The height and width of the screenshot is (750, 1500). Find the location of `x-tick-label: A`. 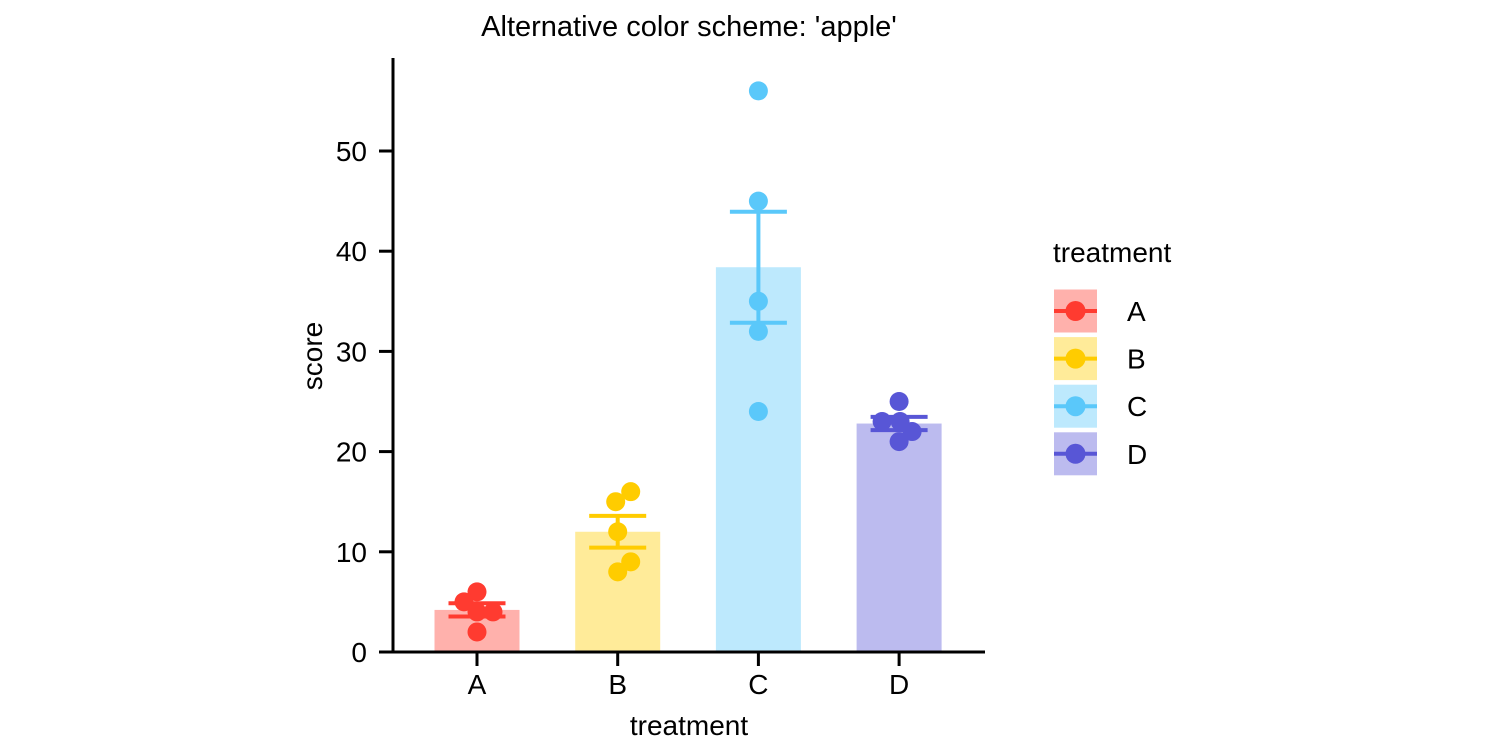

x-tick-label: A is located at coordinates (477, 684).